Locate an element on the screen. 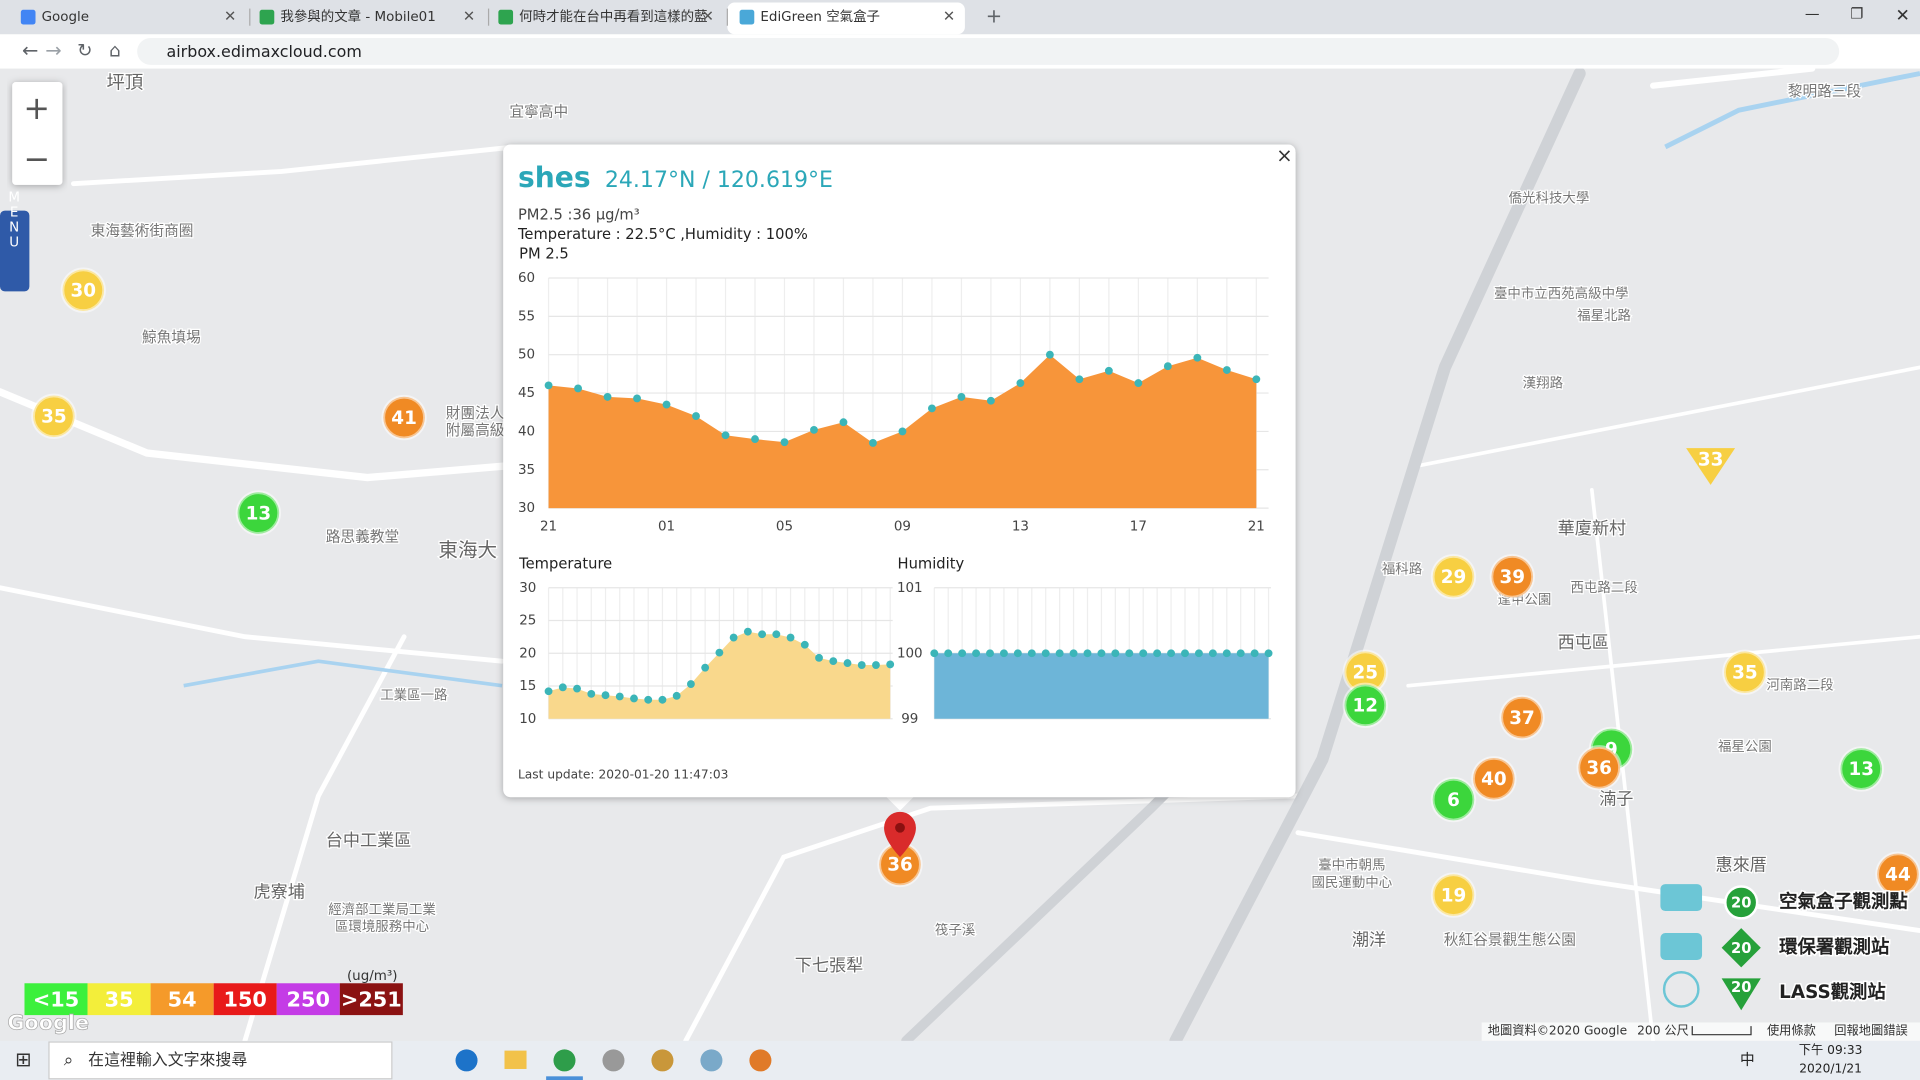 The height and width of the screenshot is (1080, 1920). chart-title: Humidity is located at coordinates (931, 563).